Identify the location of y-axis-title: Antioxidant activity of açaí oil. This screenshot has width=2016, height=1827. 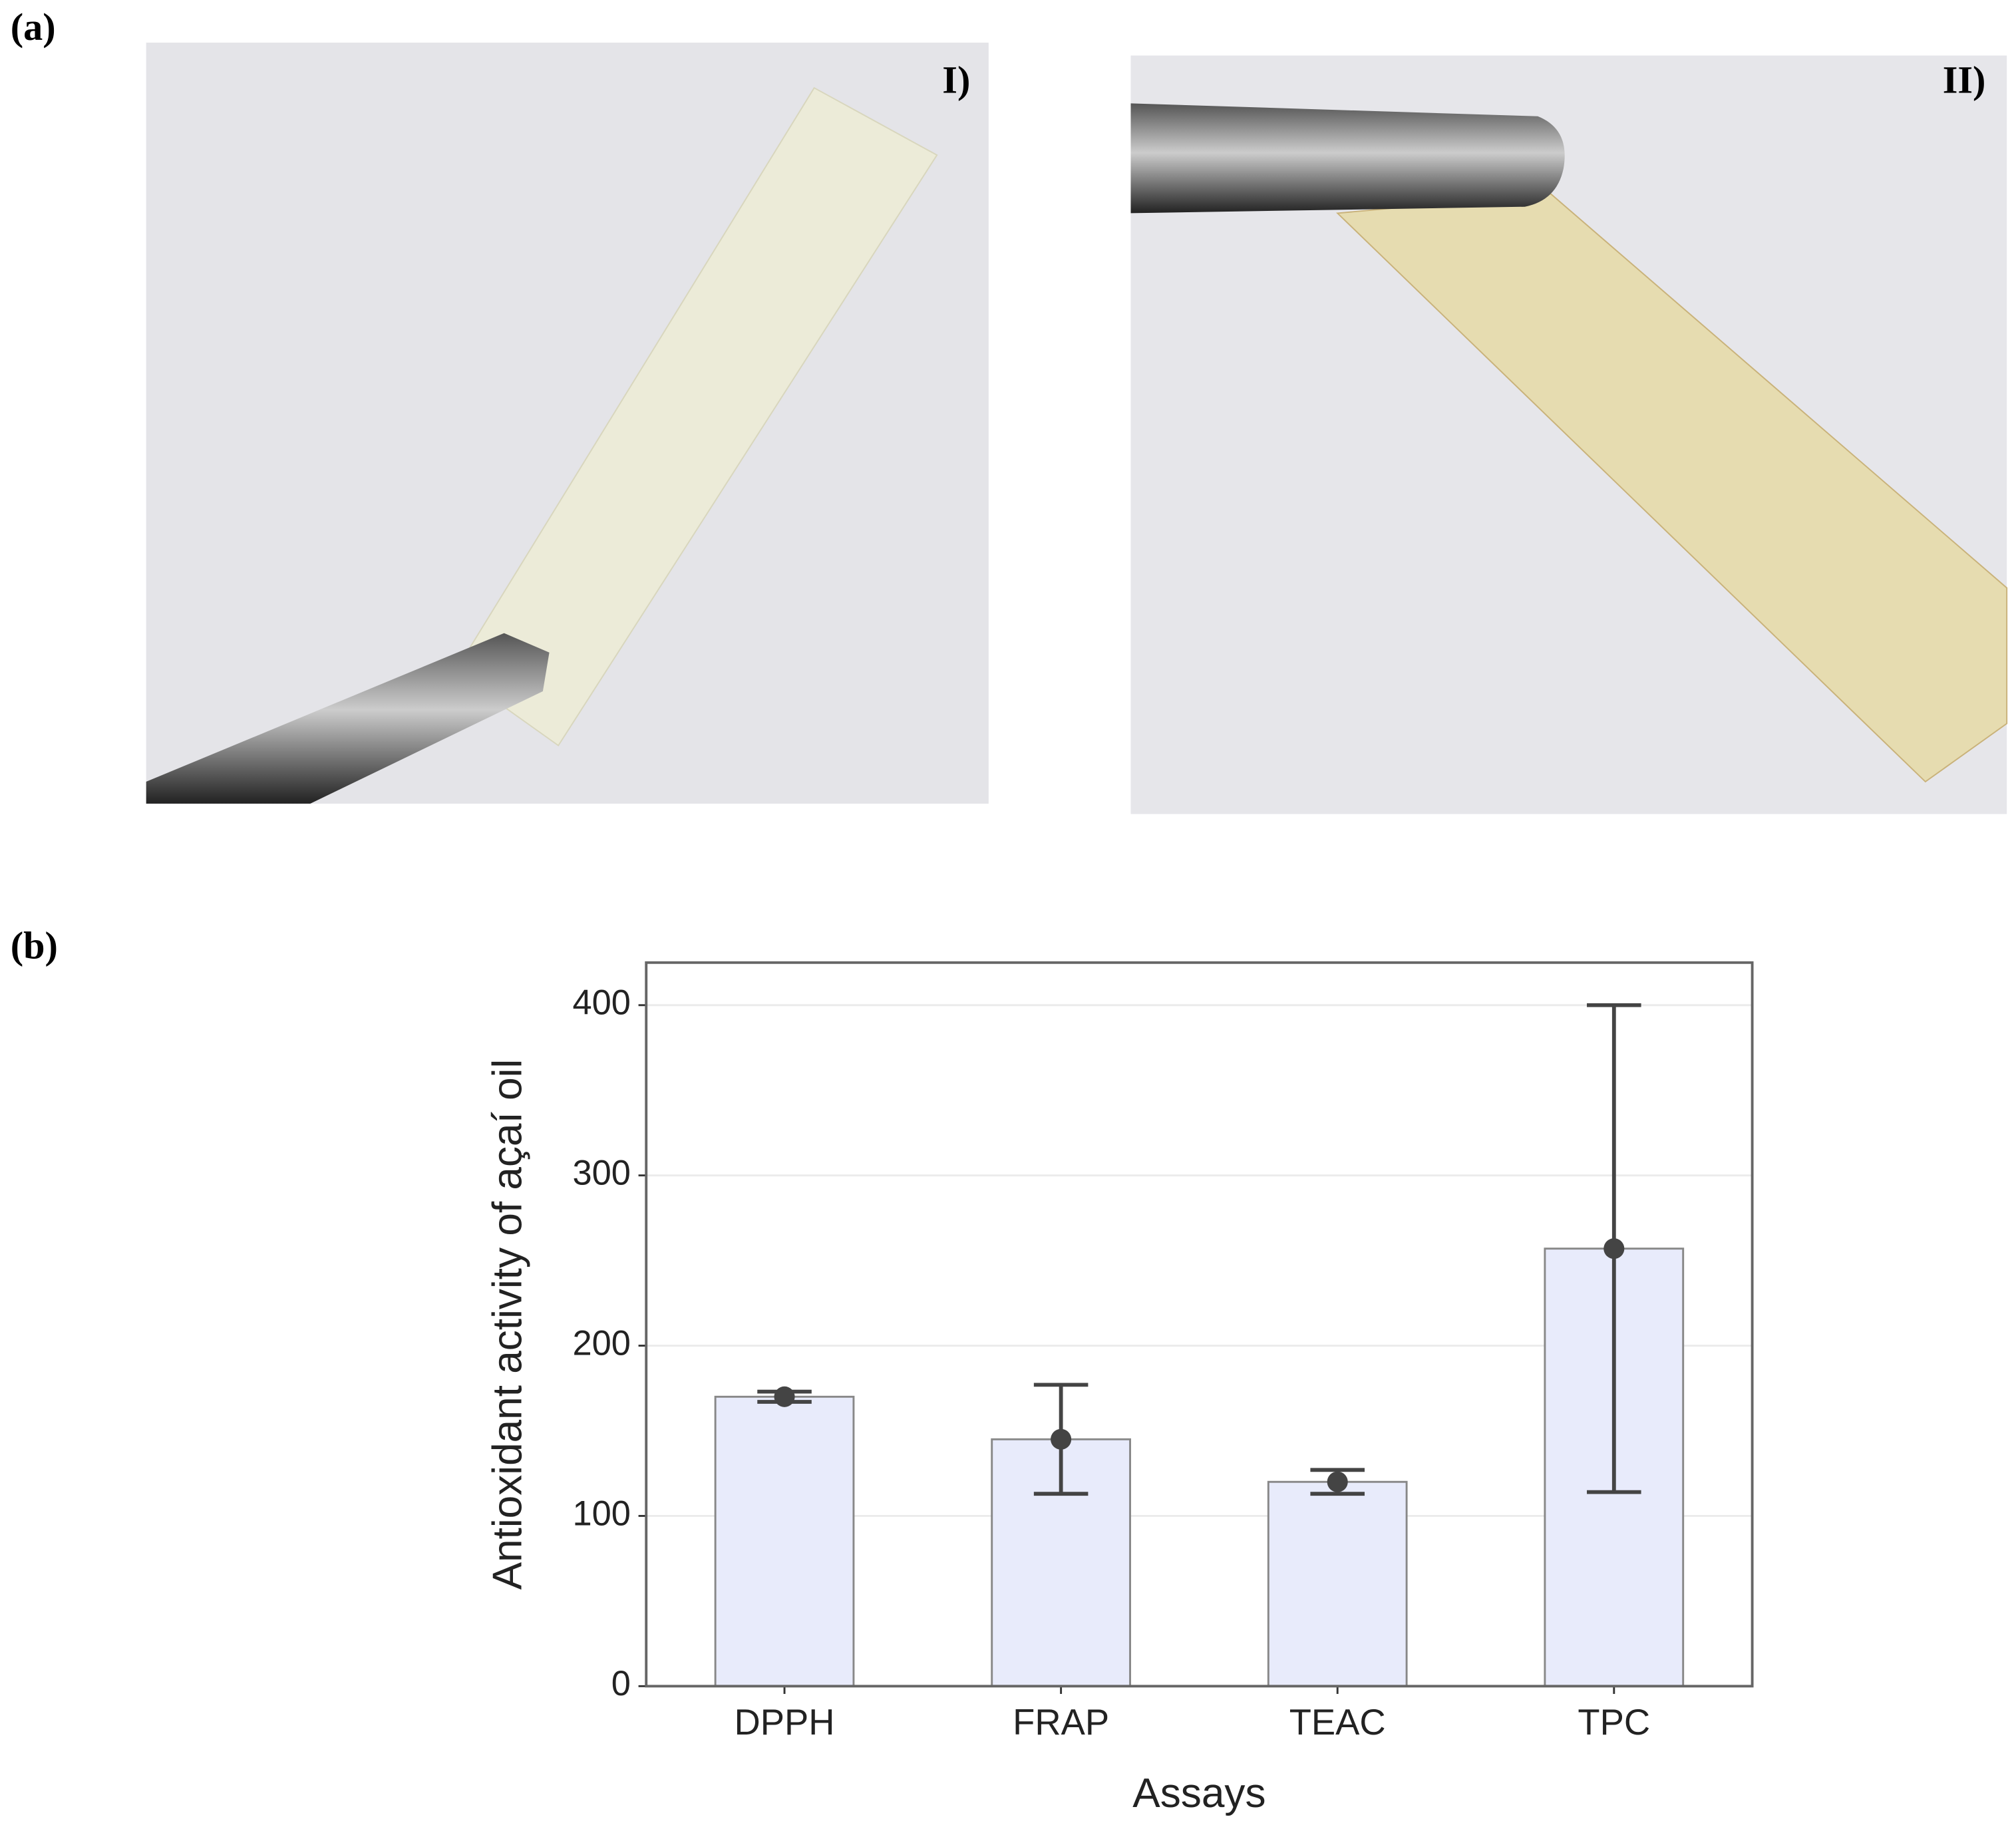
(508, 1324).